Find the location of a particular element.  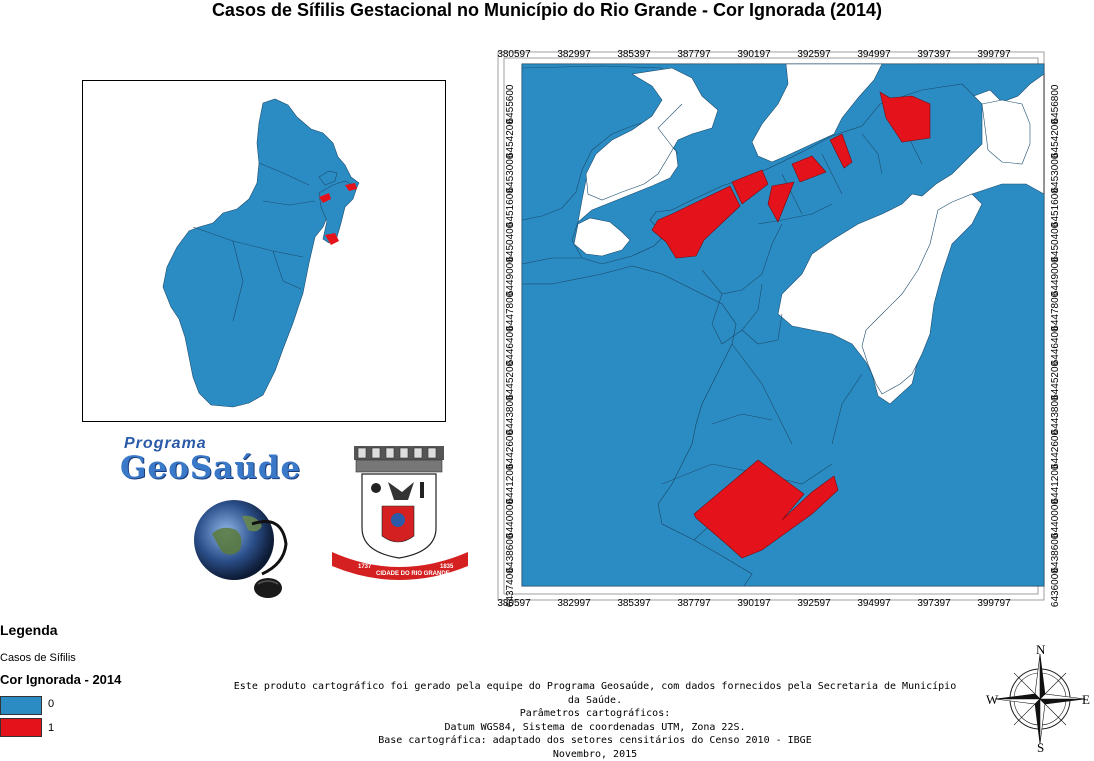

y-tick-right-label: 6438600 is located at coordinates (1055, 552).